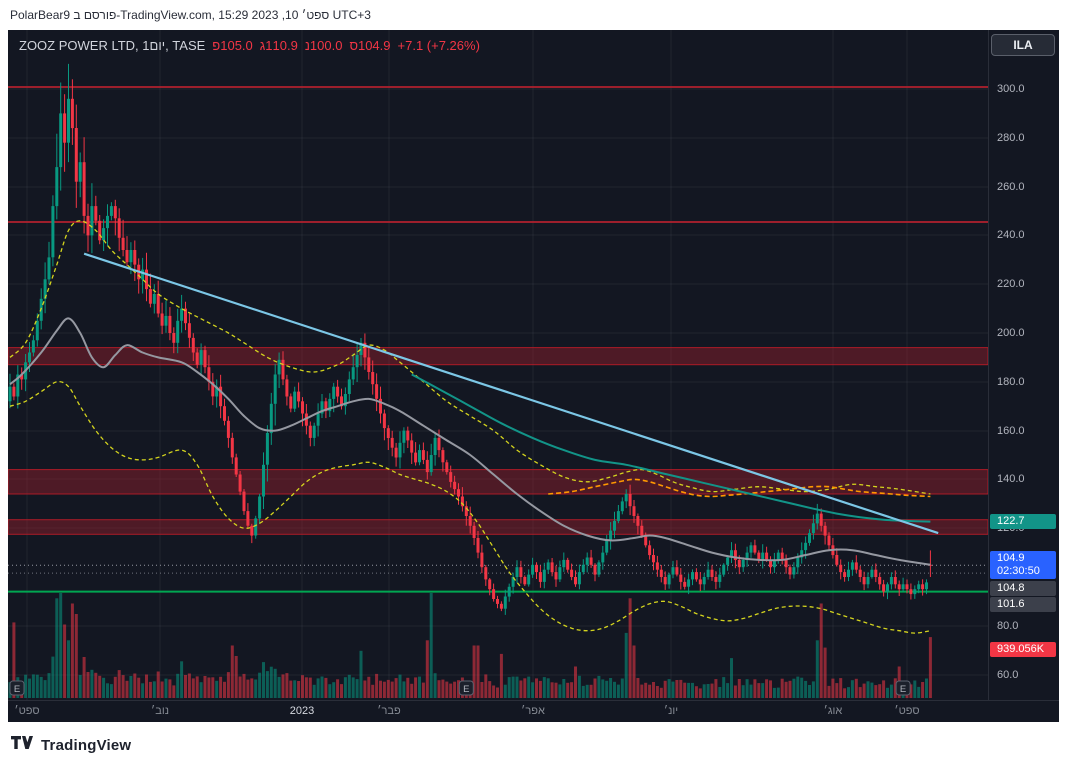 The width and height of the screenshot is (1067, 763). Describe the element at coordinates (1008, 675) in the screenshot. I see `price-tick: 60.0` at that location.